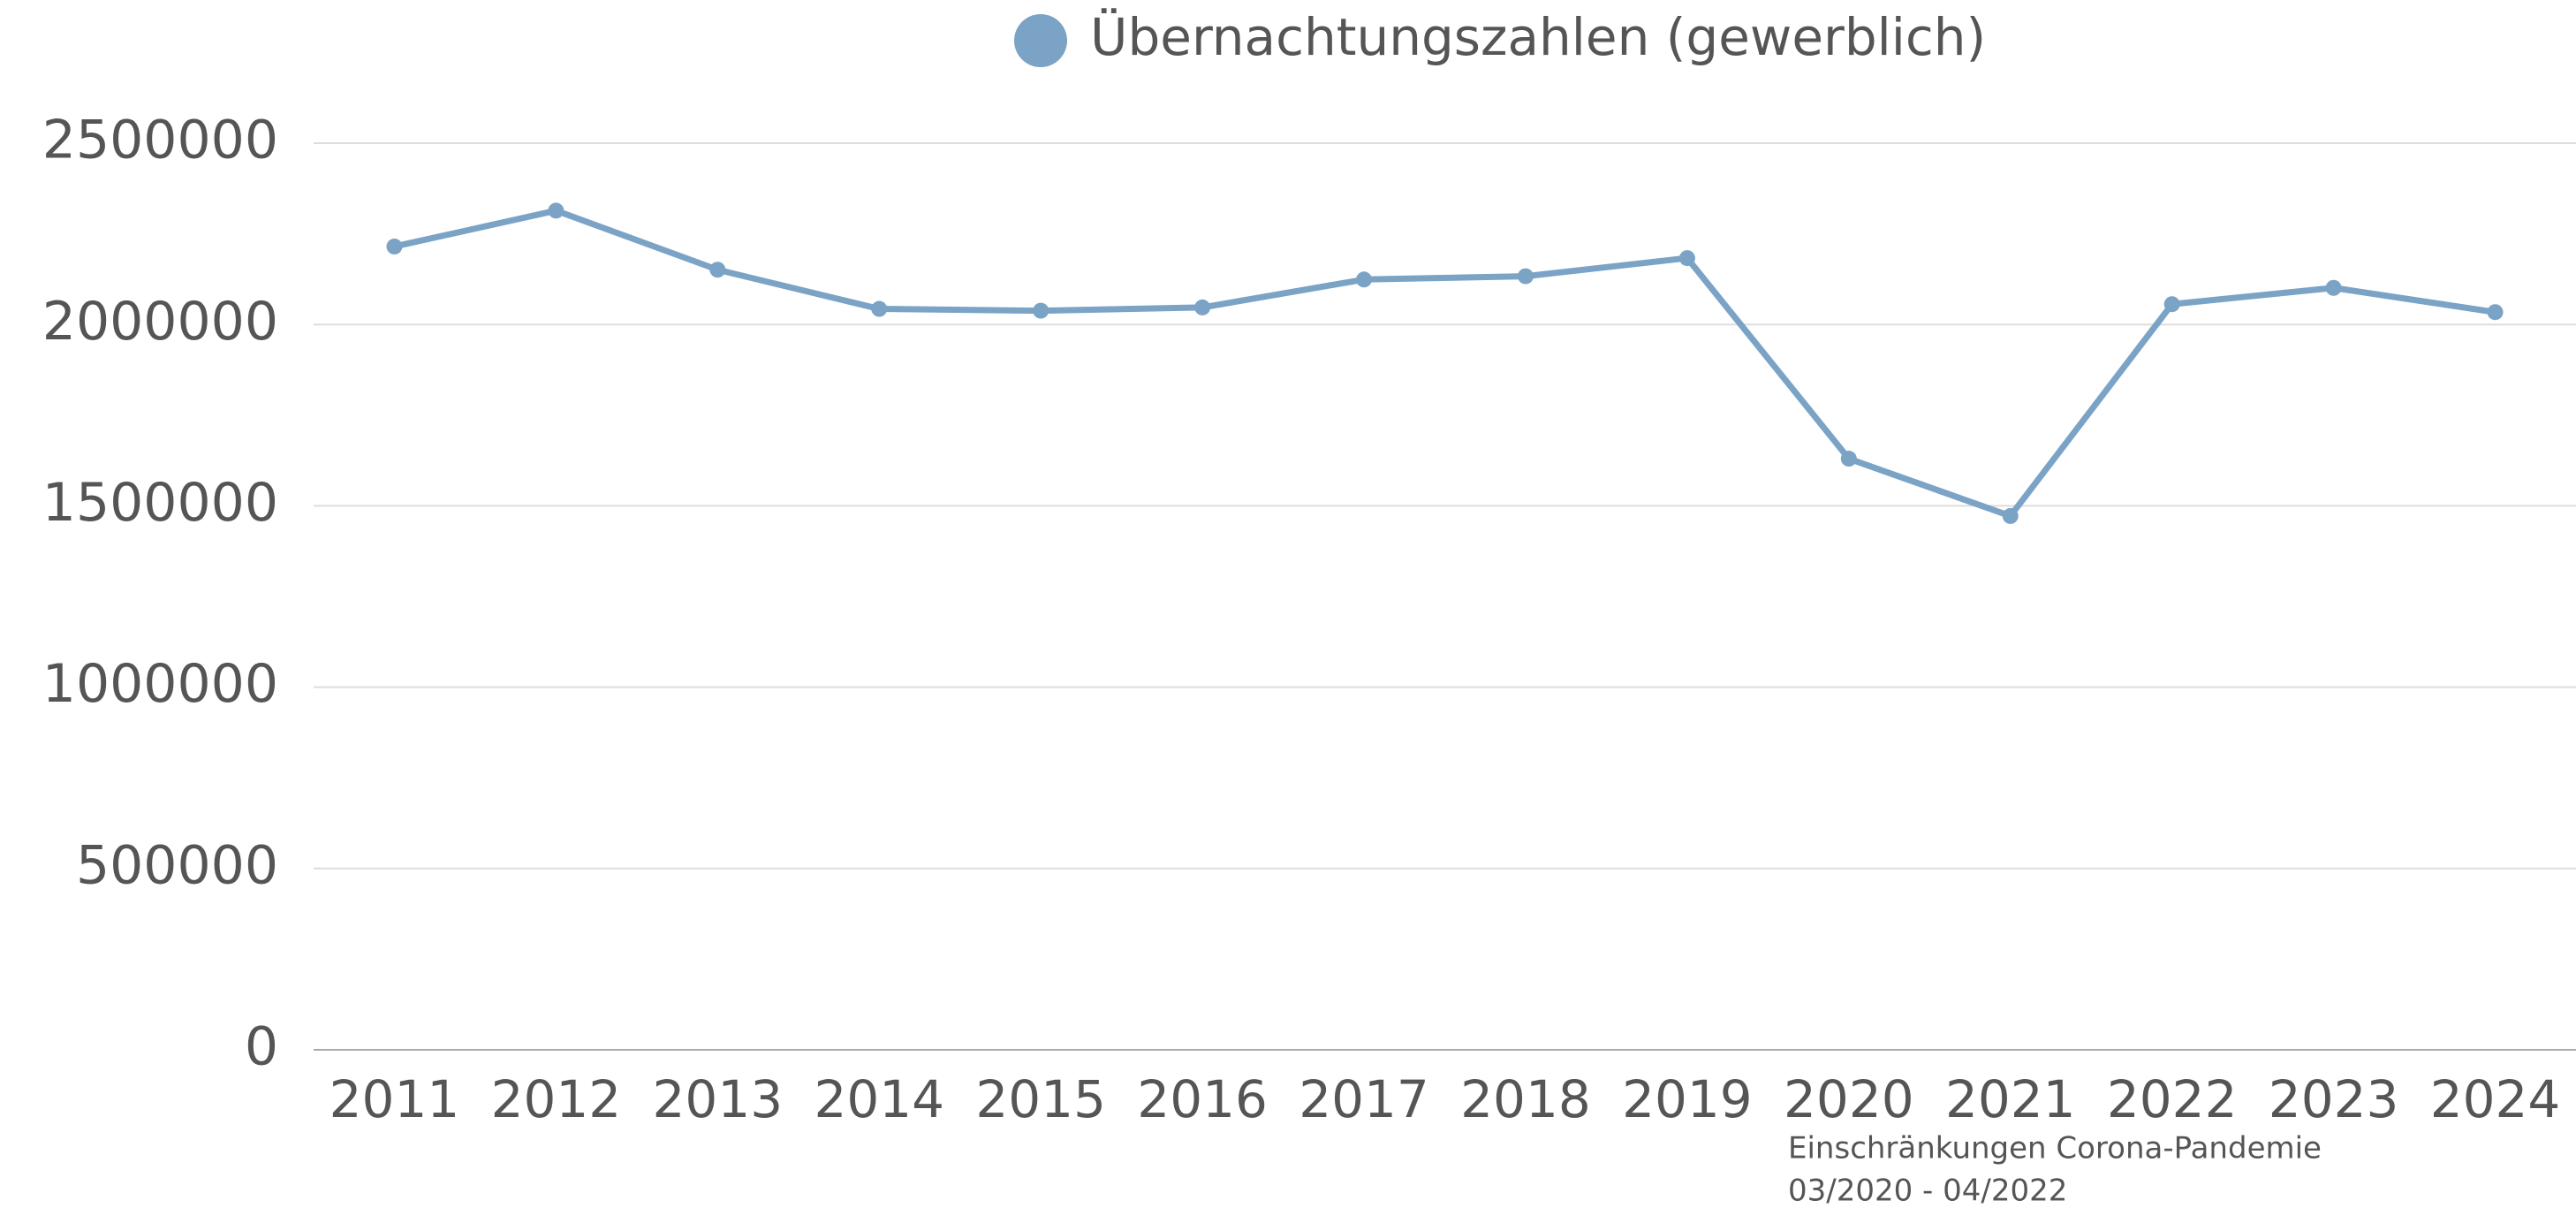 This screenshot has height=1208, width=2576. I want to click on x-tick-label: 2020, so click(1849, 1099).